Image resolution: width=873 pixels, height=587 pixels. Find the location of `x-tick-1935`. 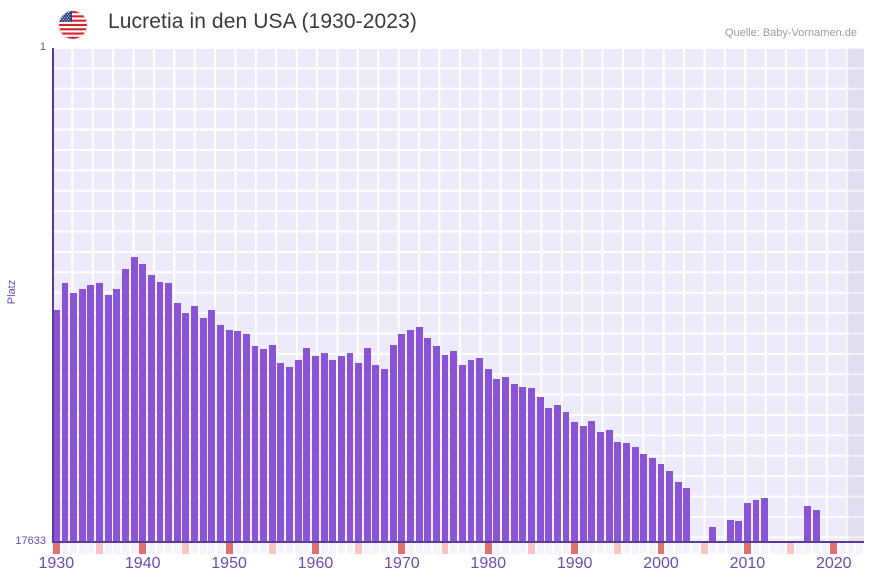

x-tick-1935 is located at coordinates (99, 548).